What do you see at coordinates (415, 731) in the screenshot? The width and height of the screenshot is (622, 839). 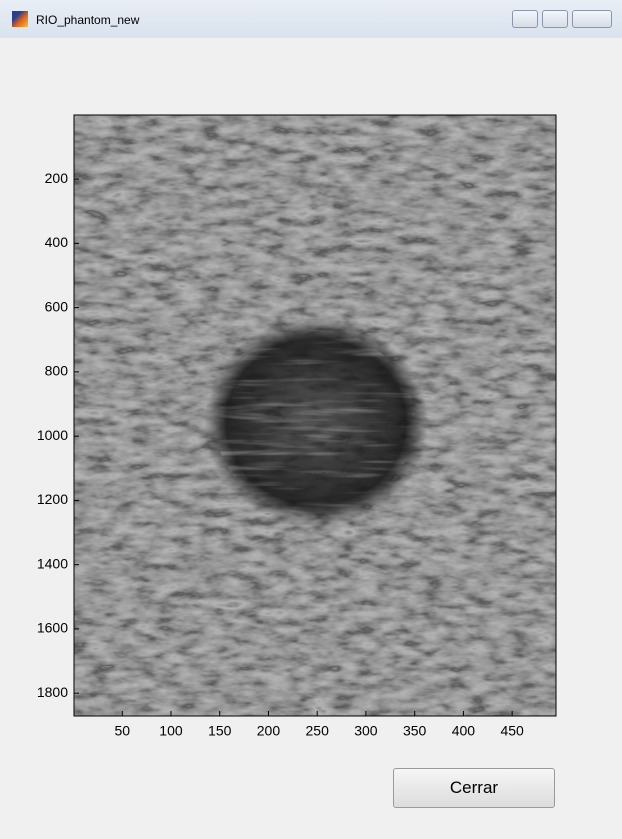 I see `x-tick-label: 350` at bounding box center [415, 731].